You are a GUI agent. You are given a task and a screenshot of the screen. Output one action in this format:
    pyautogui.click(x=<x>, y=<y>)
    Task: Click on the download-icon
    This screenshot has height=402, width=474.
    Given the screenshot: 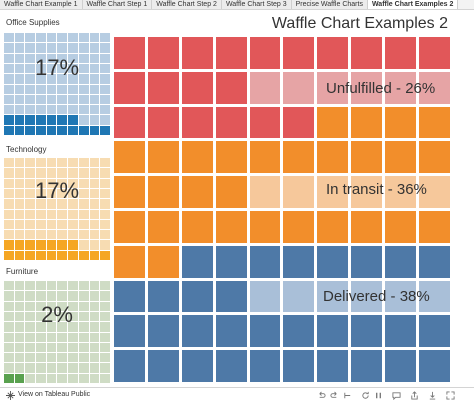 What is the action you would take?
    pyautogui.click(x=432, y=395)
    